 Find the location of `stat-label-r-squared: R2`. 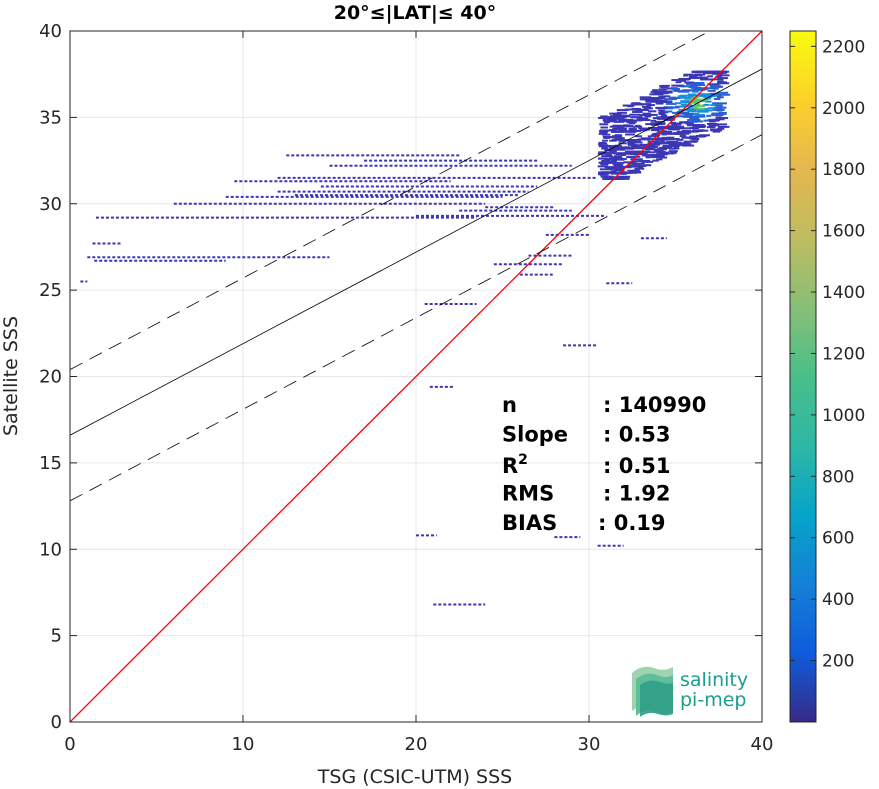

stat-label-r-squared: R2 is located at coordinates (515, 465).